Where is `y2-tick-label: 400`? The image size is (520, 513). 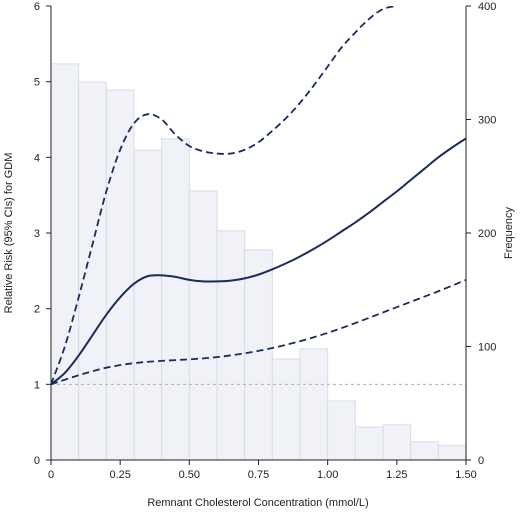
y2-tick-label: 400 is located at coordinates (487, 7).